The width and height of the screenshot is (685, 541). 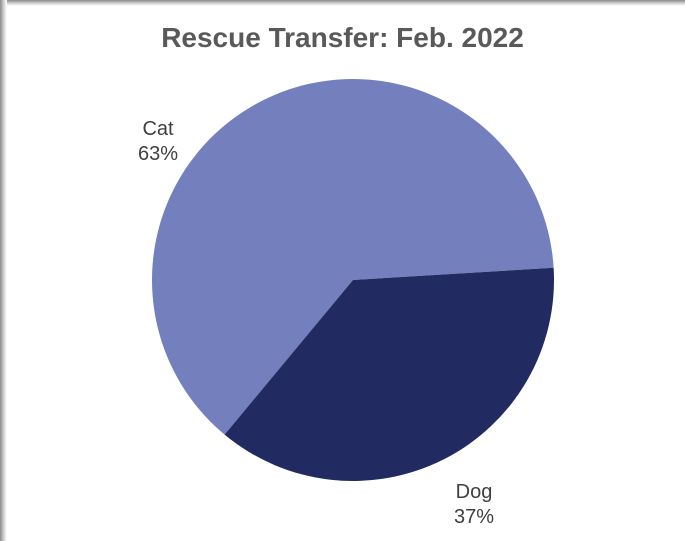 I want to click on slice-label-cat: Cat 63%, so click(x=158, y=141).